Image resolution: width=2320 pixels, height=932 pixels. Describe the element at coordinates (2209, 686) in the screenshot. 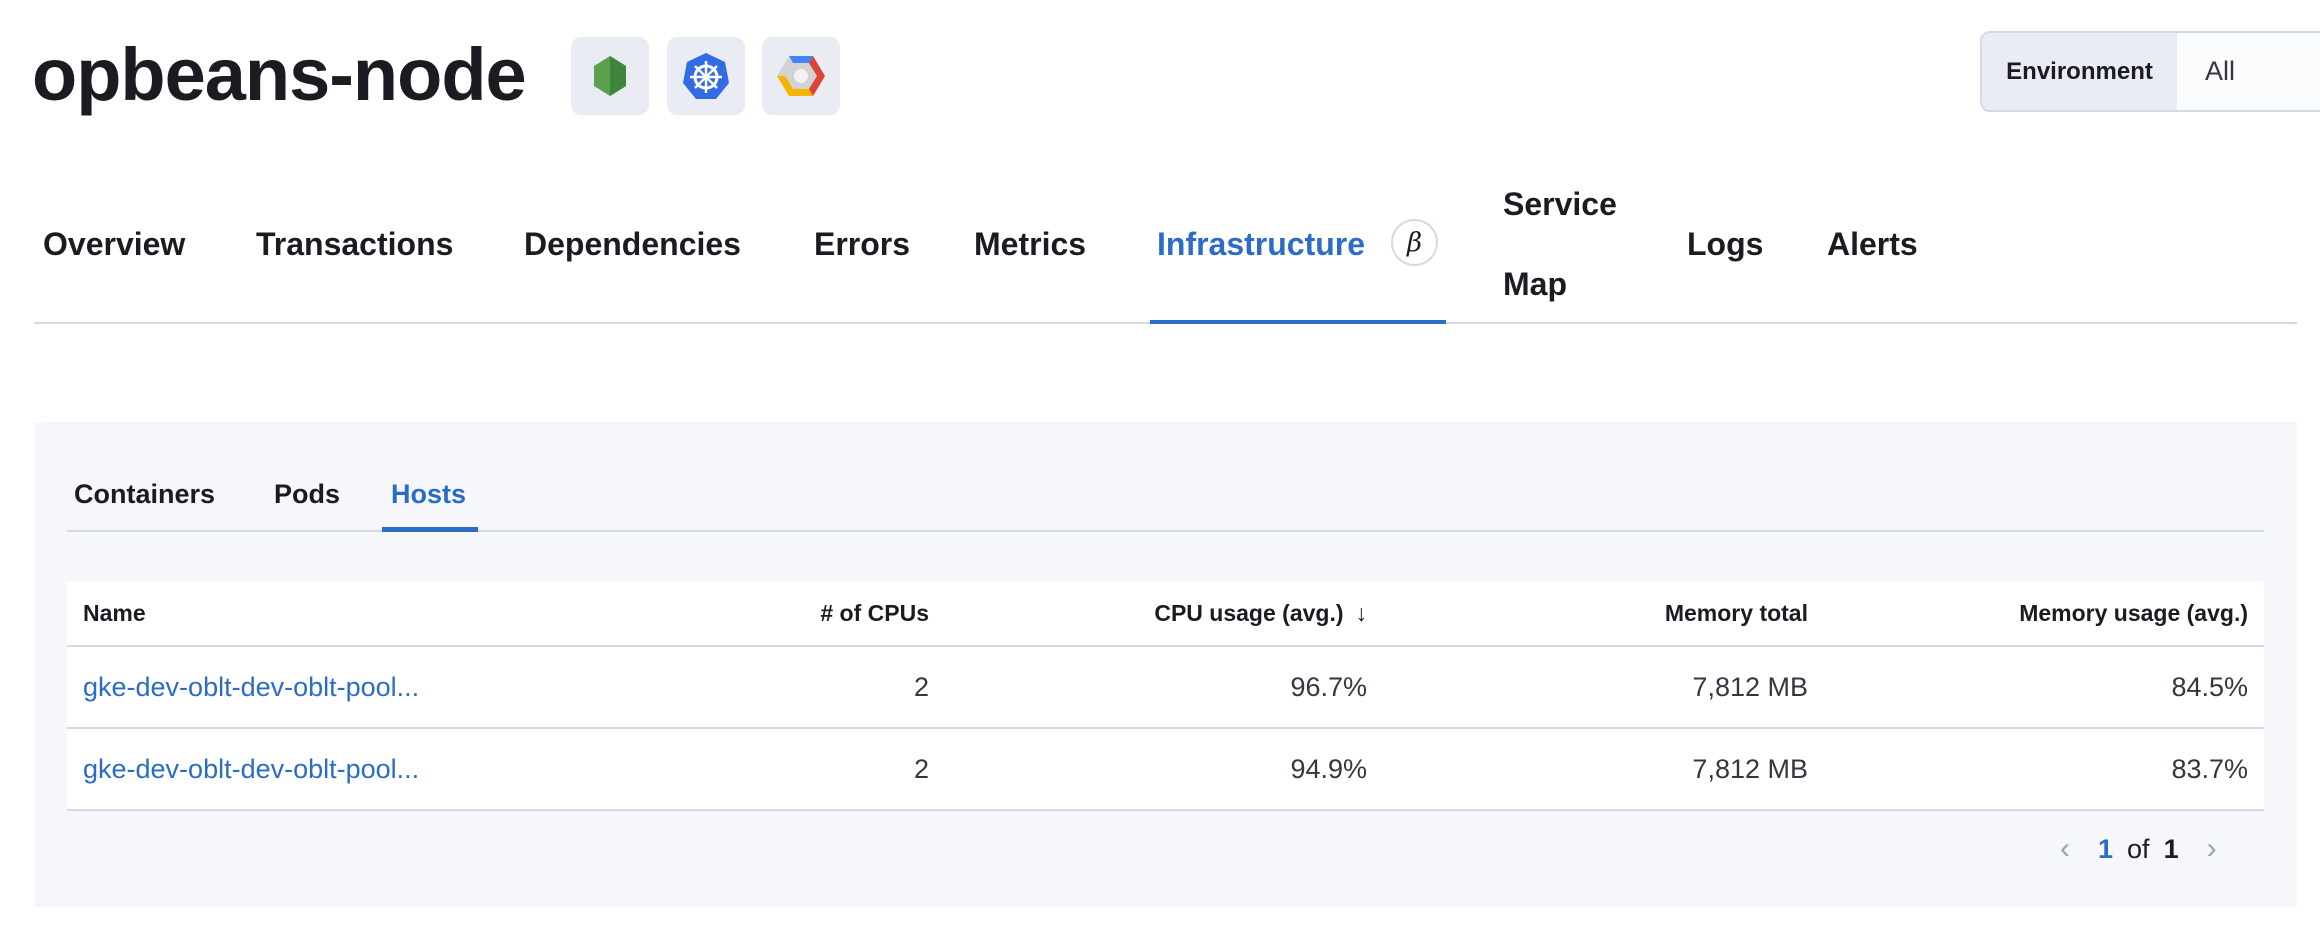

I see `memory-usage: 84.5%` at that location.